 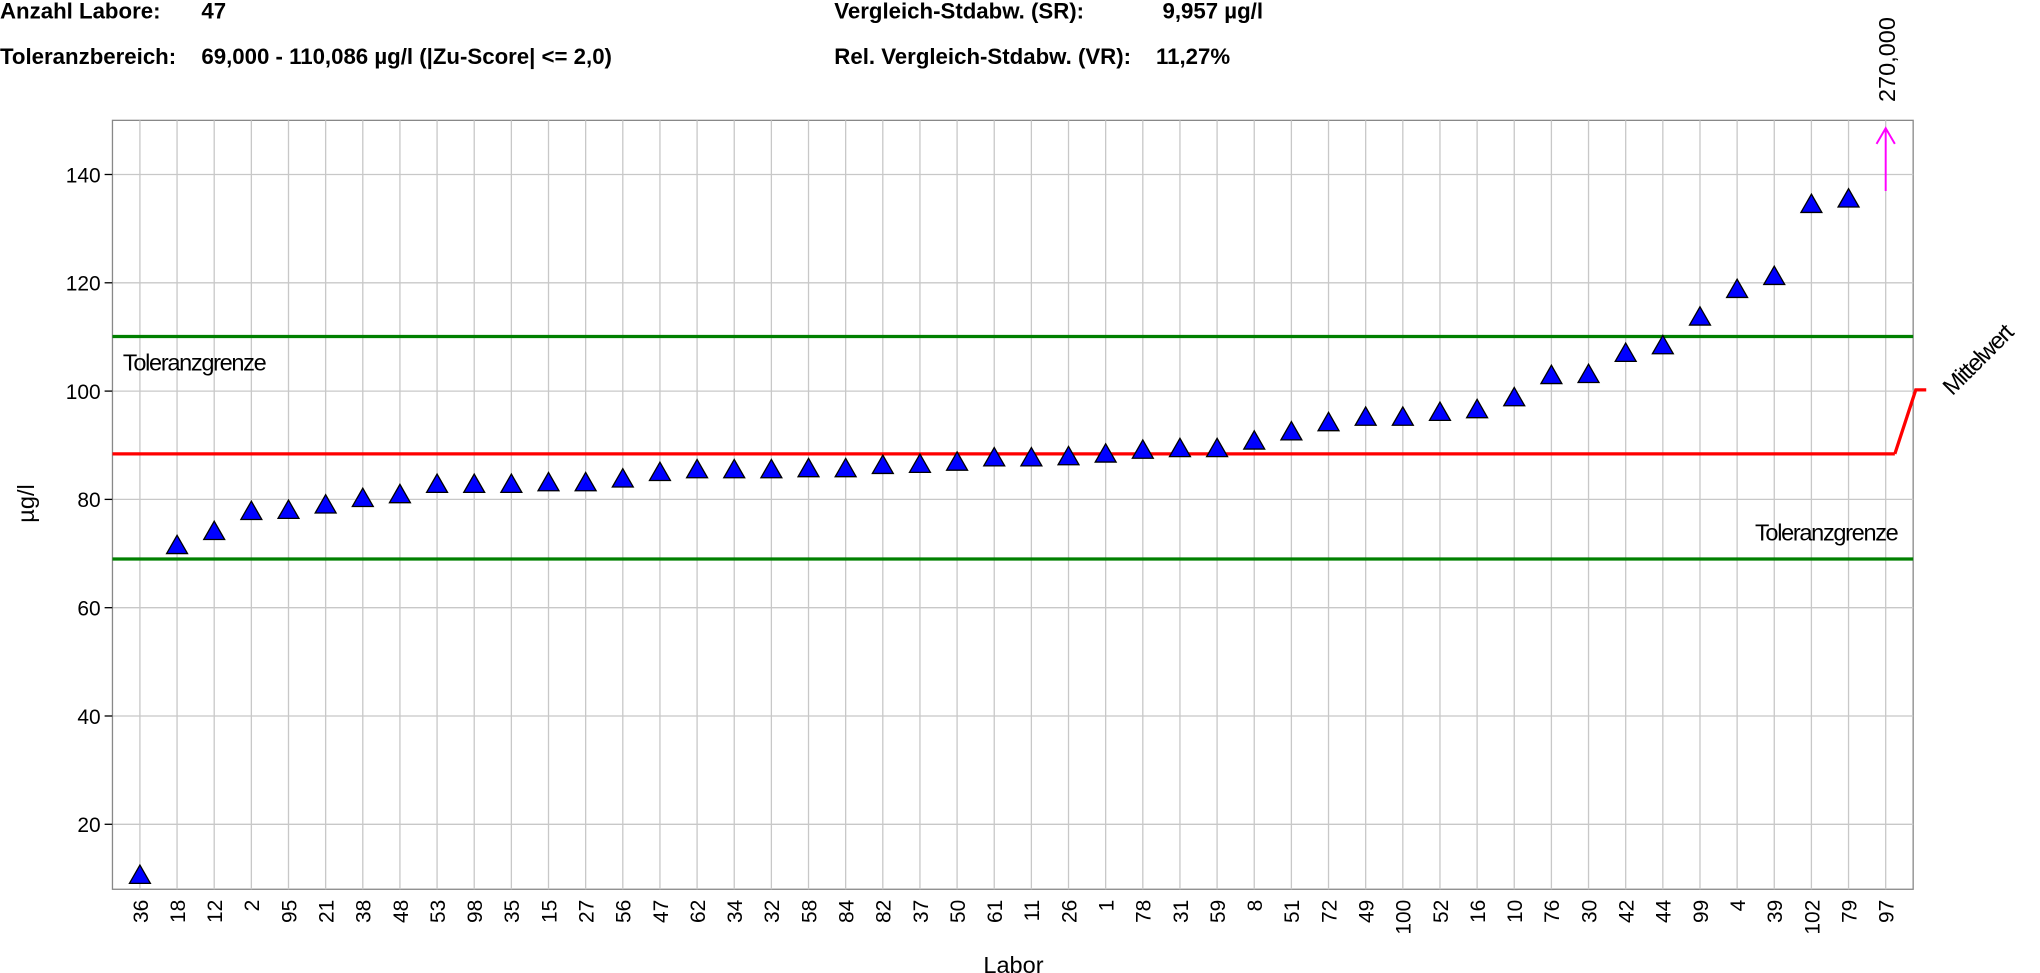 I want to click on header-value: 47, so click(x=213, y=11).